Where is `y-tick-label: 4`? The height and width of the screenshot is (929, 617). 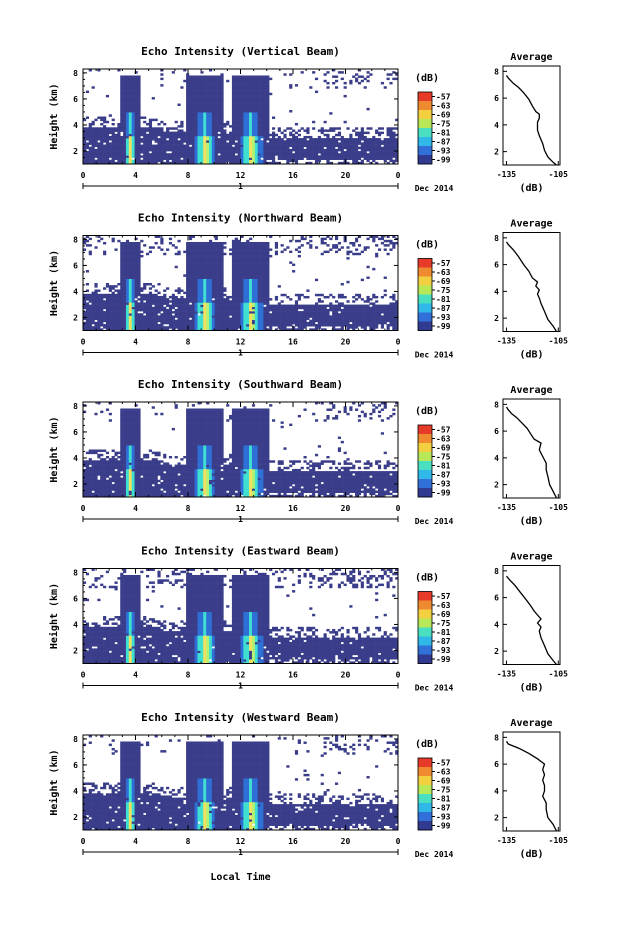
y-tick-label: 4 is located at coordinates (75, 125).